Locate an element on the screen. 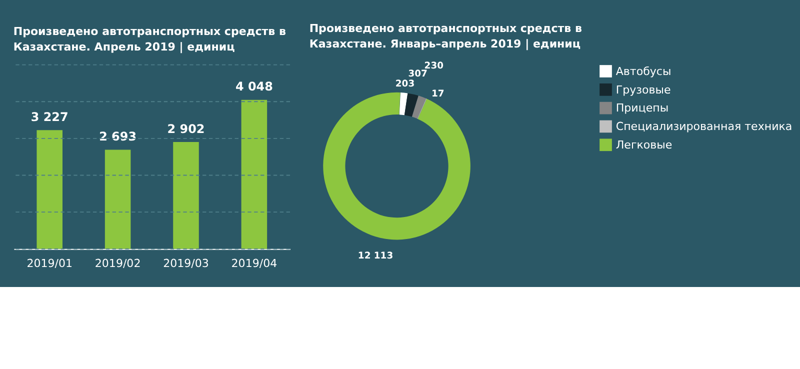  data-label: 17 is located at coordinates (438, 94).